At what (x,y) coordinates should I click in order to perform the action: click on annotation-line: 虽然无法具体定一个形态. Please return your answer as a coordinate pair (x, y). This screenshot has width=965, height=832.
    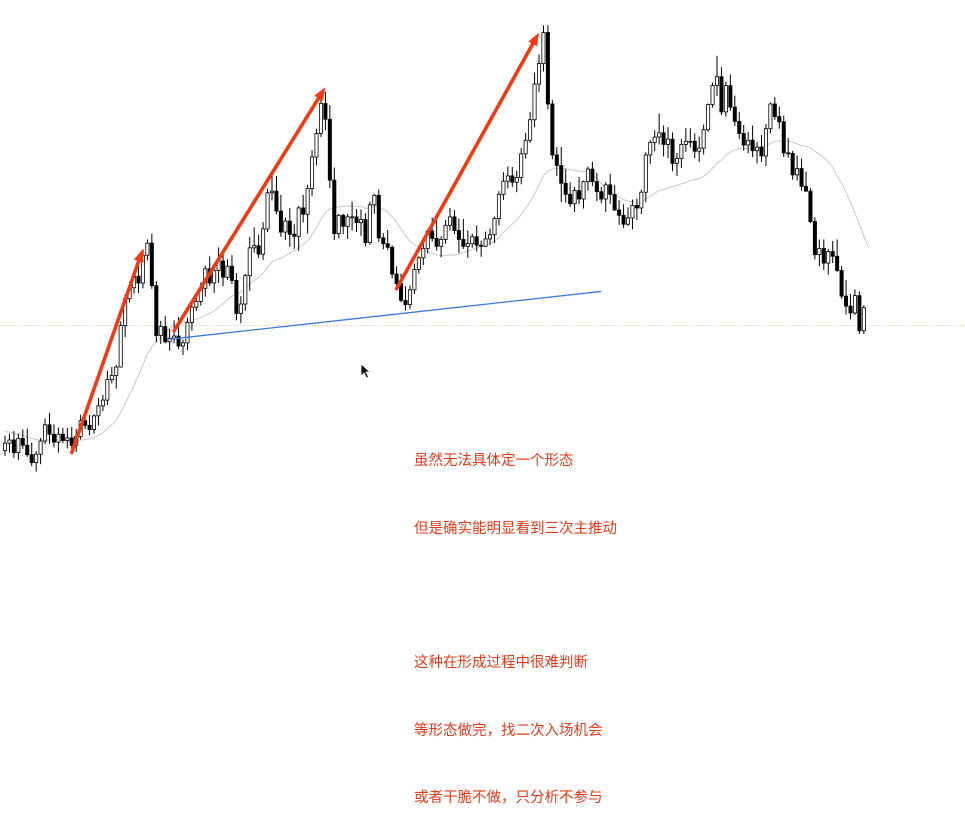
    Looking at the image, I should click on (494, 461).